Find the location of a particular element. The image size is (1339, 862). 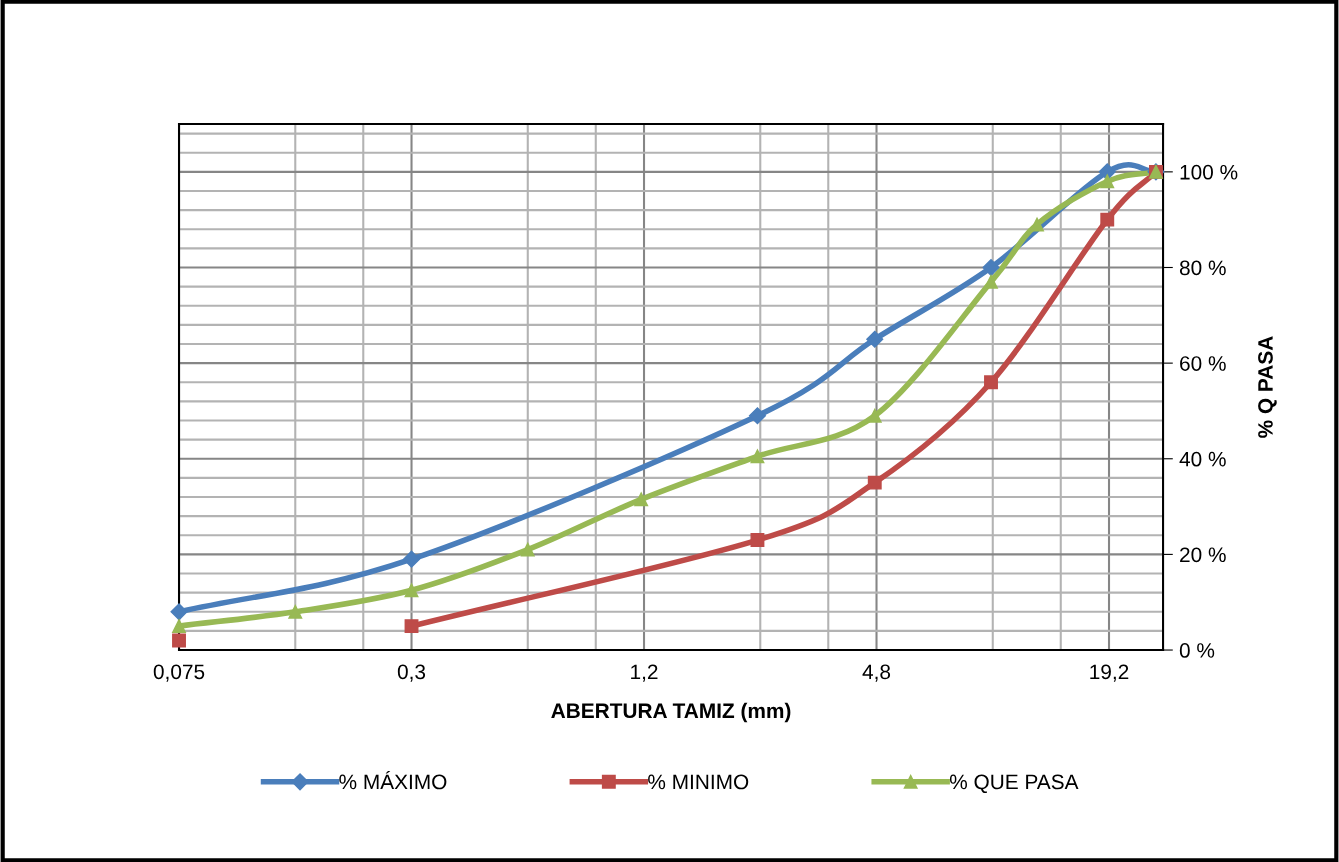

y-tick-label: 20 % is located at coordinates (1203, 555).